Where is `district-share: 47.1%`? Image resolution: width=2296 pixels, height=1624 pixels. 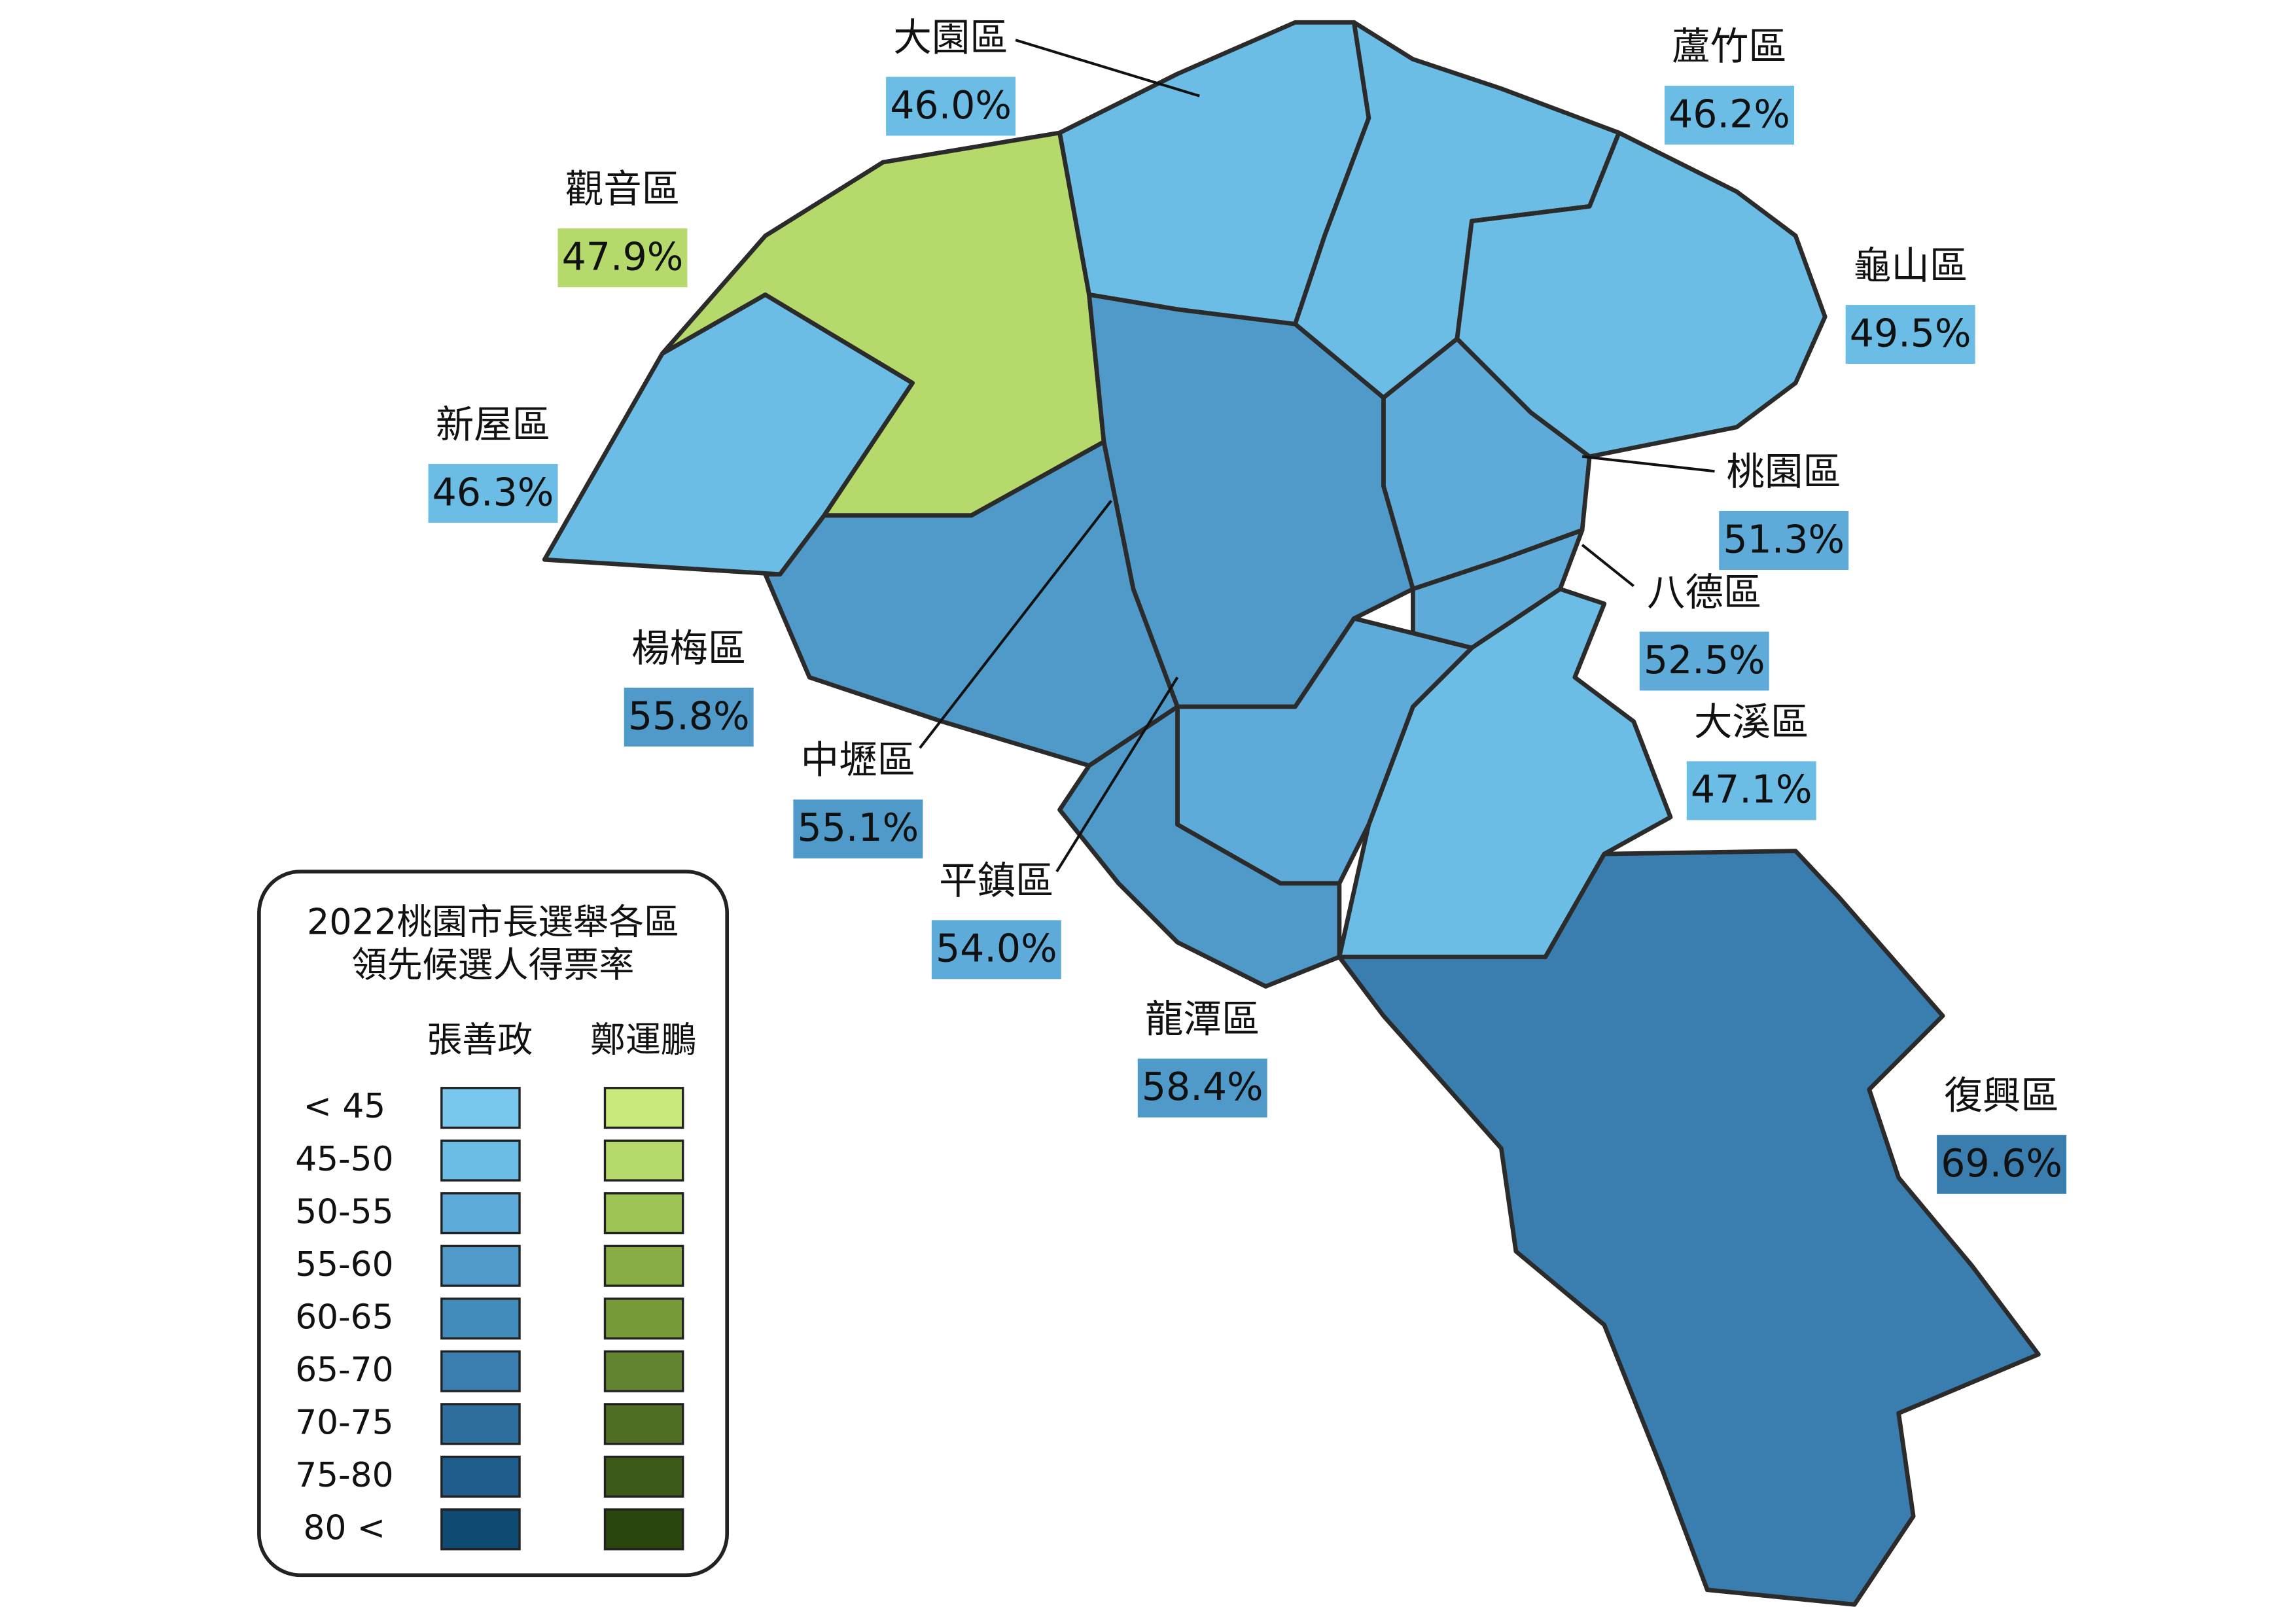 district-share: 47.1% is located at coordinates (1751, 790).